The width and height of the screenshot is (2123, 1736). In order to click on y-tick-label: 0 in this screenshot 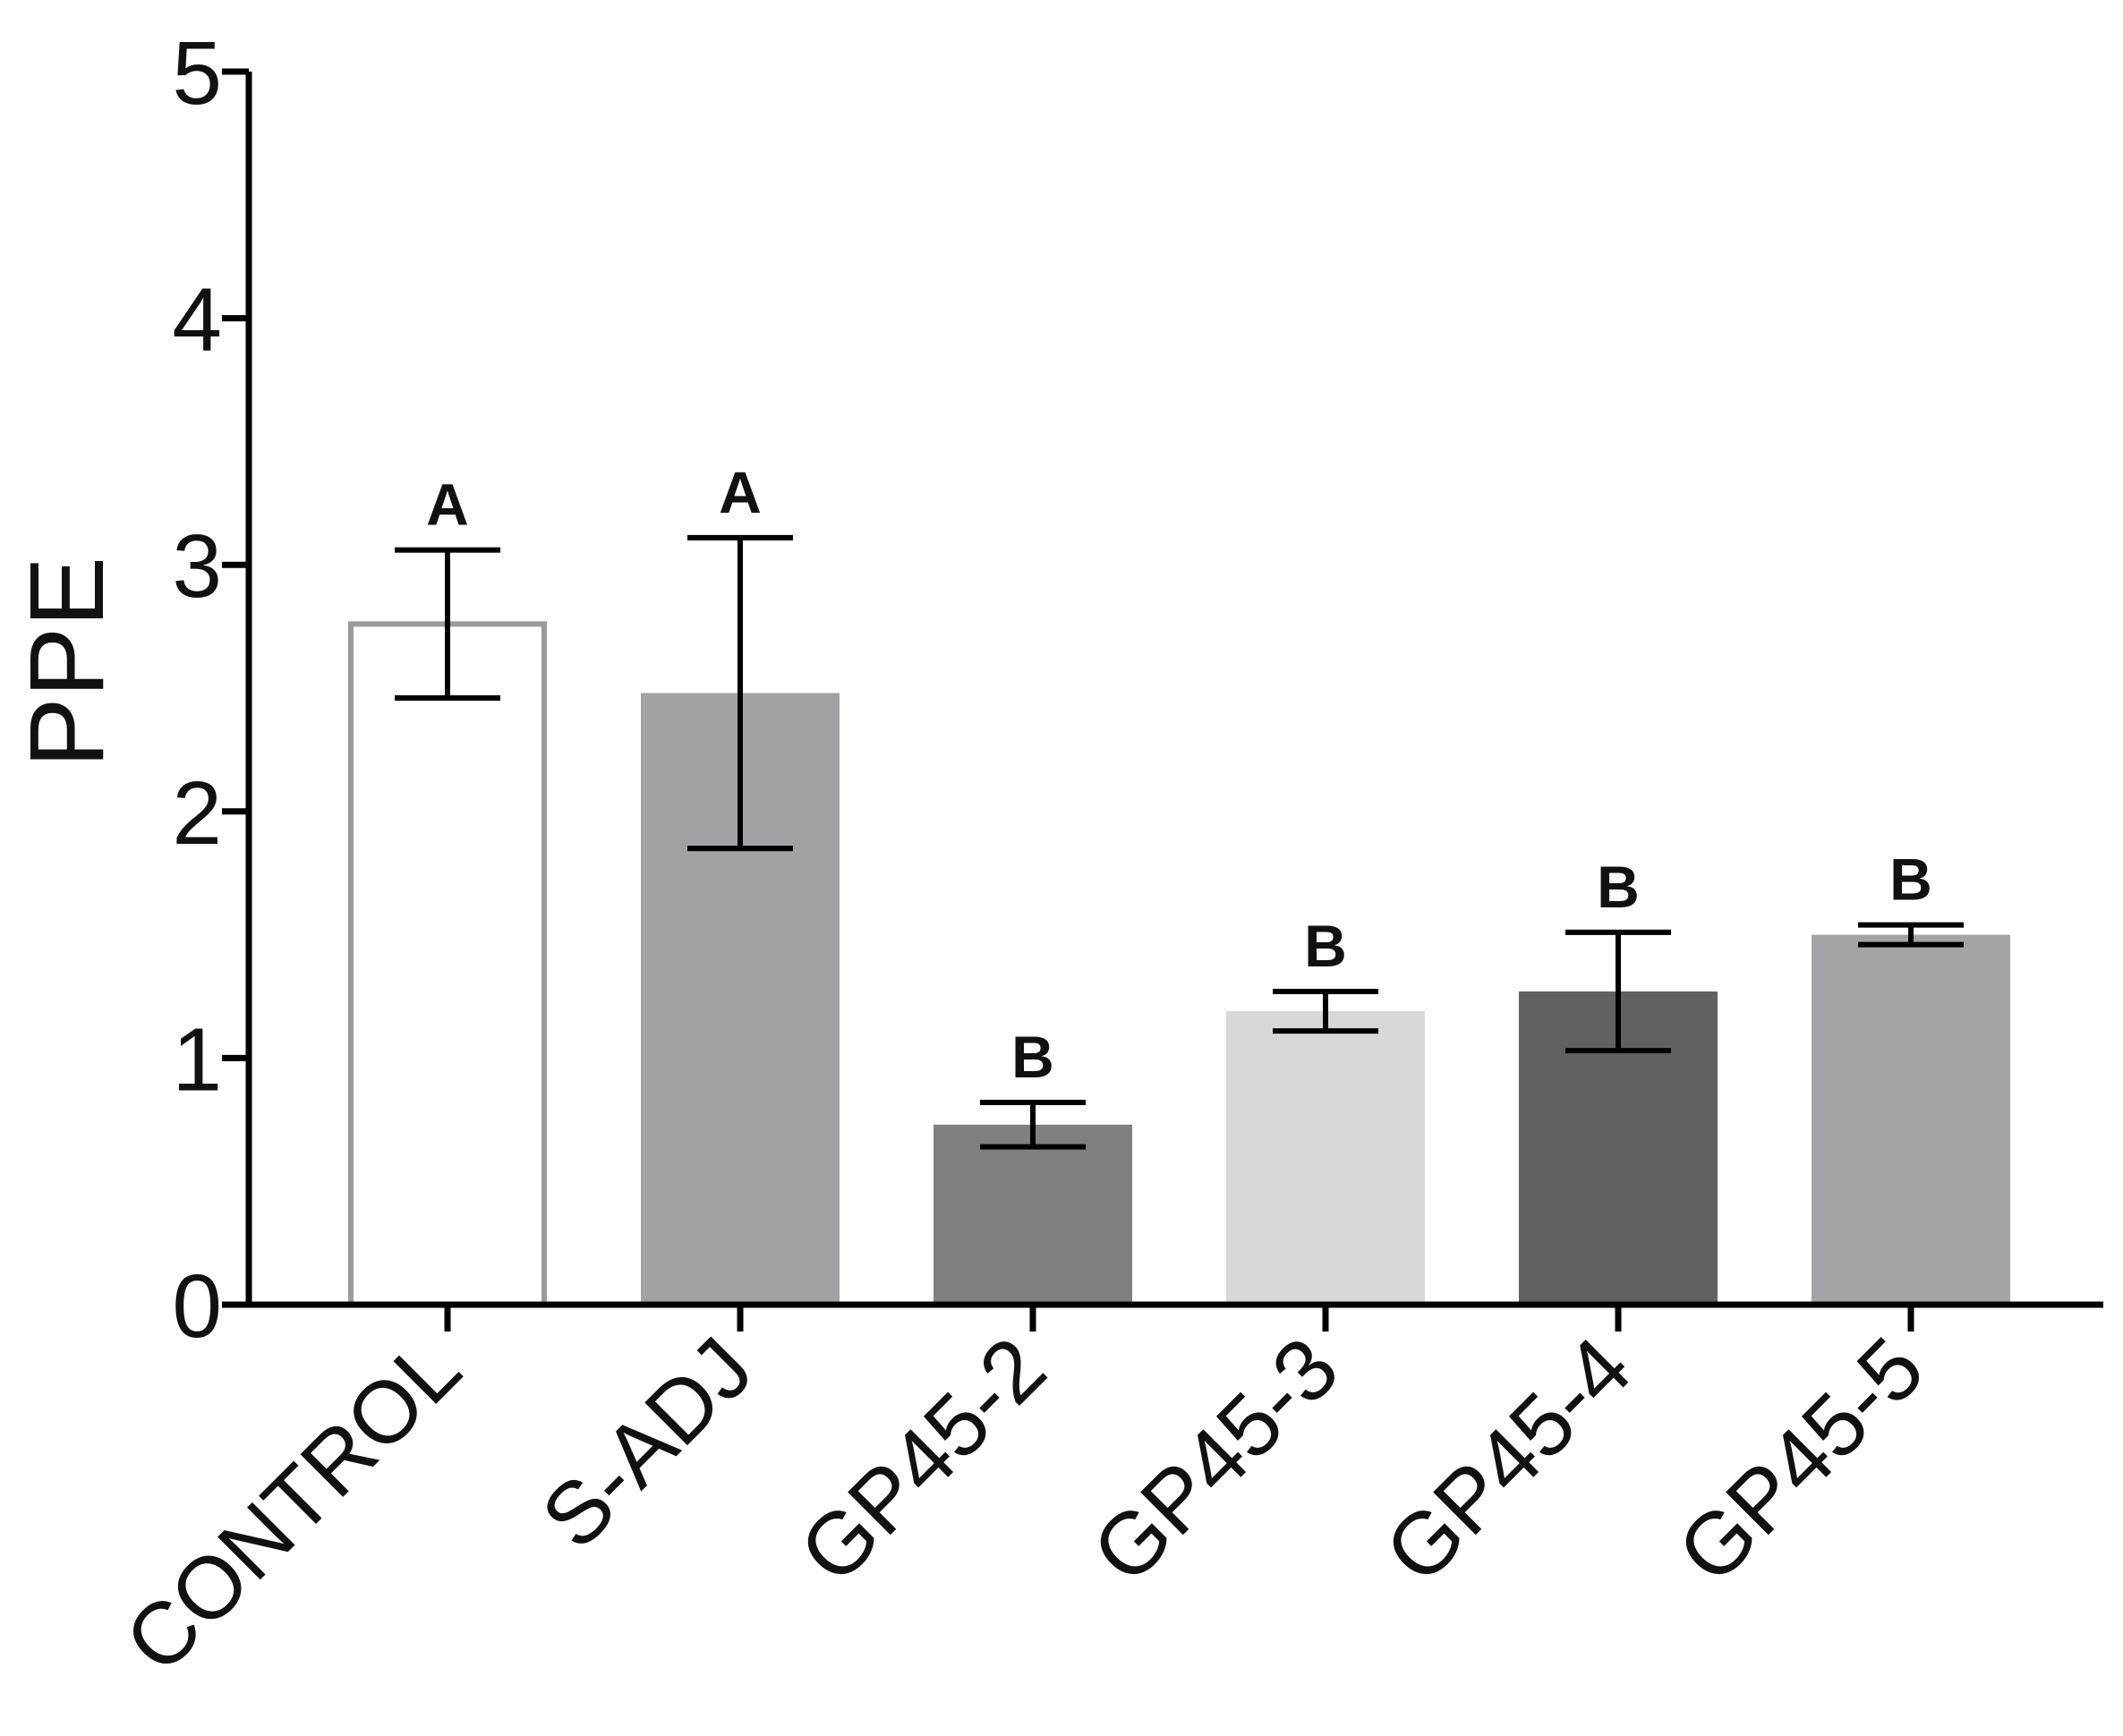, I will do `click(197, 1306)`.